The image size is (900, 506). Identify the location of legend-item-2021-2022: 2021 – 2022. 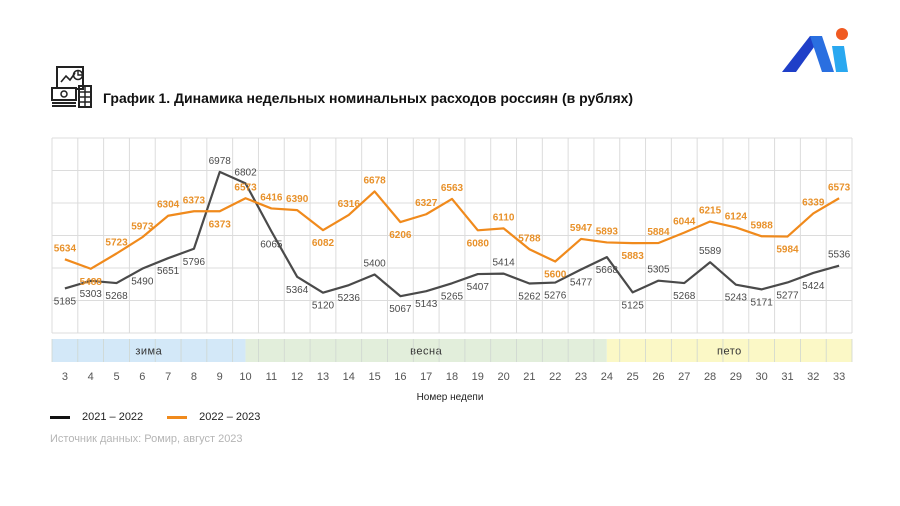
(96, 417).